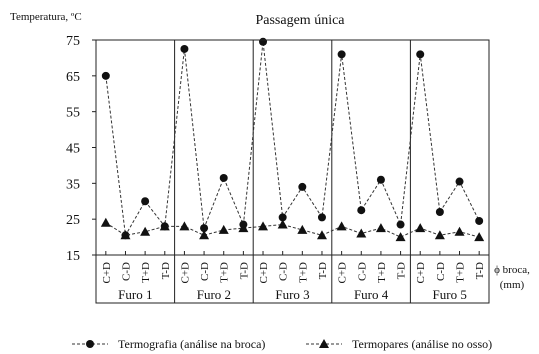 The height and width of the screenshot is (354, 539). What do you see at coordinates (324, 343) in the screenshot?
I see `legend-triangle-marker` at bounding box center [324, 343].